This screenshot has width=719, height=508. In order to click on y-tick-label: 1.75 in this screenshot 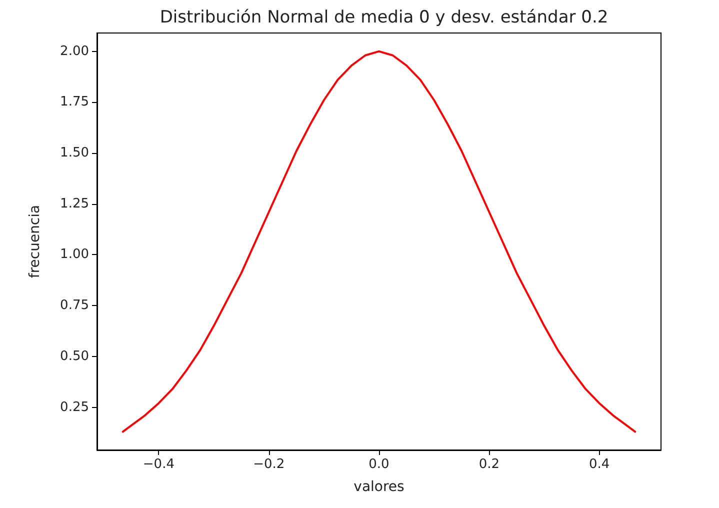, I will do `click(74, 102)`.